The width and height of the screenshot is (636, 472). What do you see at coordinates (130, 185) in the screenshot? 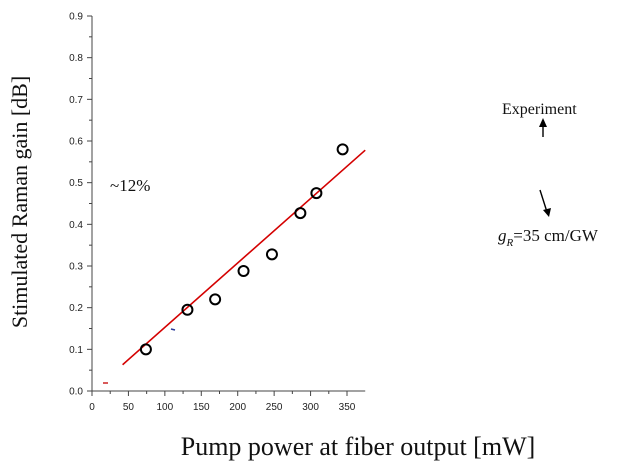
I see `percent-annotation: ~12%` at bounding box center [130, 185].